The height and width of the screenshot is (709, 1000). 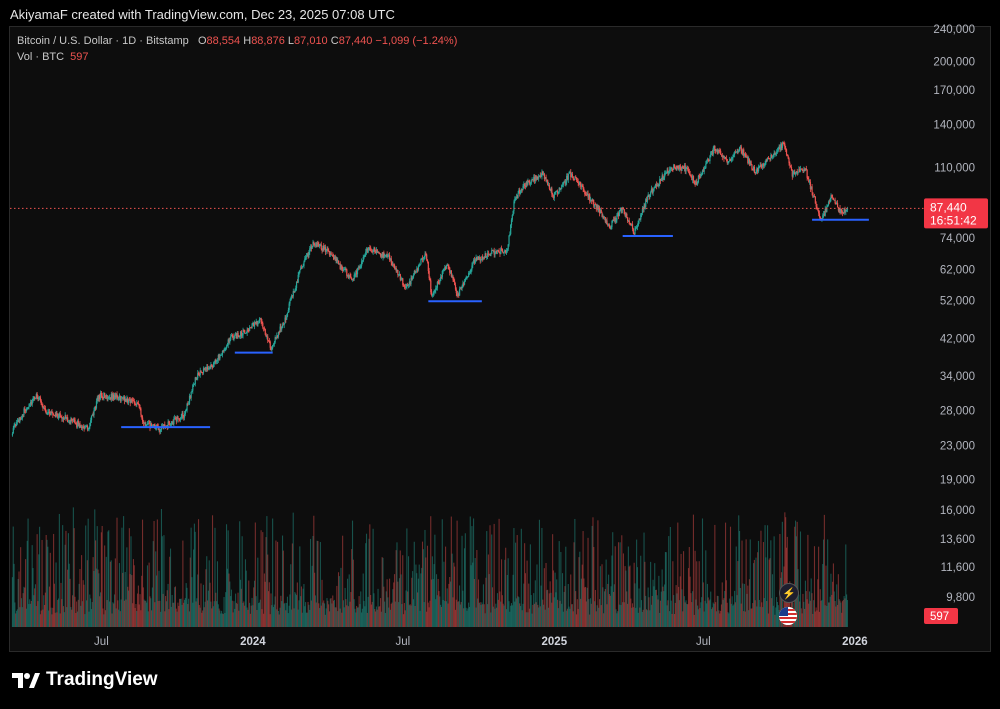 I want to click on price-tag-box, so click(x=956, y=213).